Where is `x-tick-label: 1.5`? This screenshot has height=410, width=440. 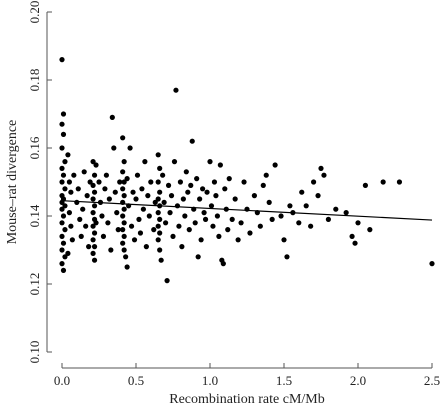
x-tick-label: 1.5 is located at coordinates (284, 380).